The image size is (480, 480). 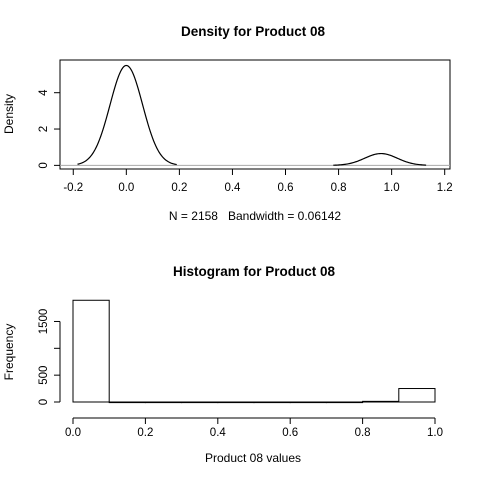 What do you see at coordinates (257, 181) in the screenshot?
I see `density-x-axis: -0.2 0.0 0.2 0.4 0.6 0.8 1.0 1.2` at bounding box center [257, 181].